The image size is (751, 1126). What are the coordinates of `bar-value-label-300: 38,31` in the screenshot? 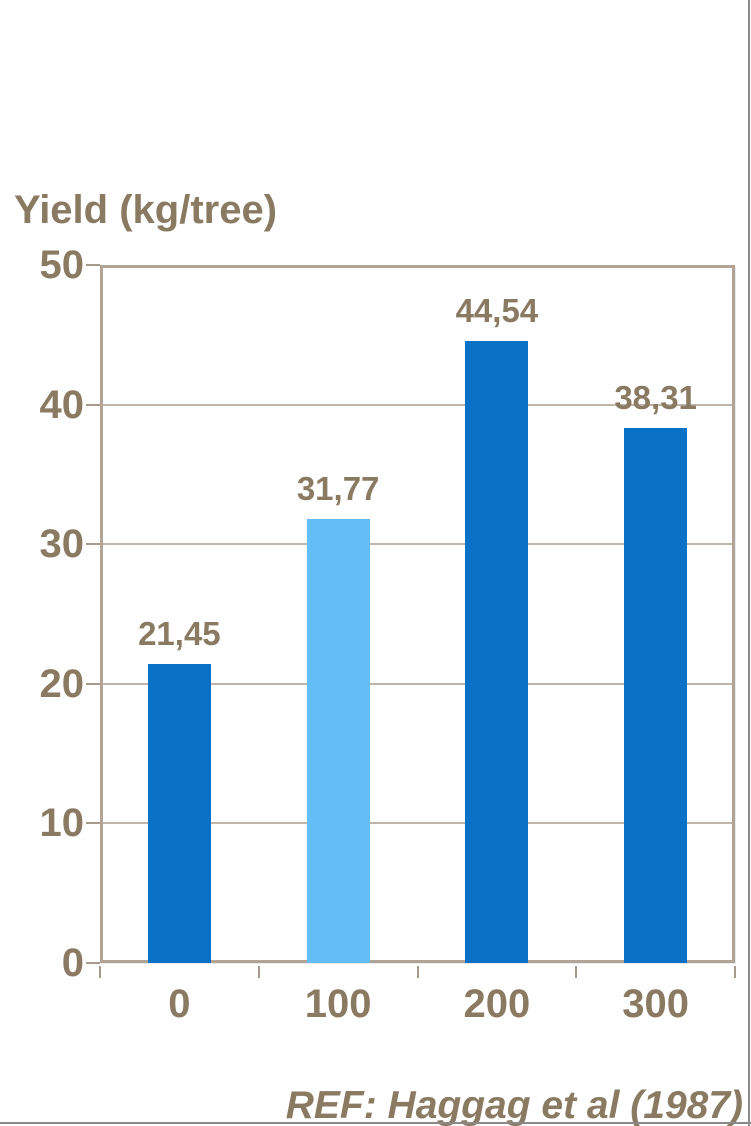 It's located at (655, 398).